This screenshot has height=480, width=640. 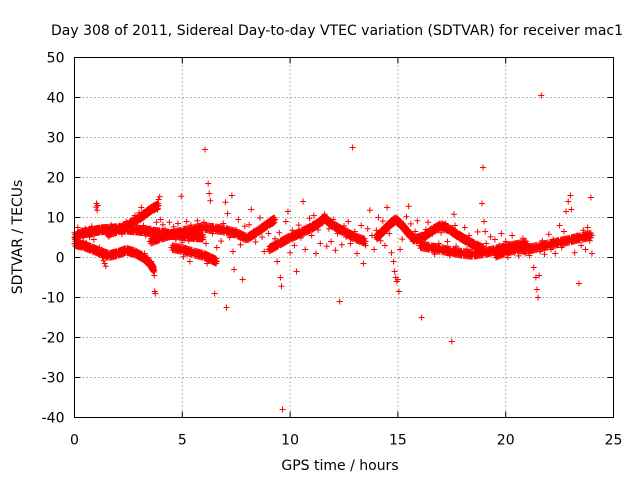 I want to click on y-tick-label: -30, so click(x=53, y=379).